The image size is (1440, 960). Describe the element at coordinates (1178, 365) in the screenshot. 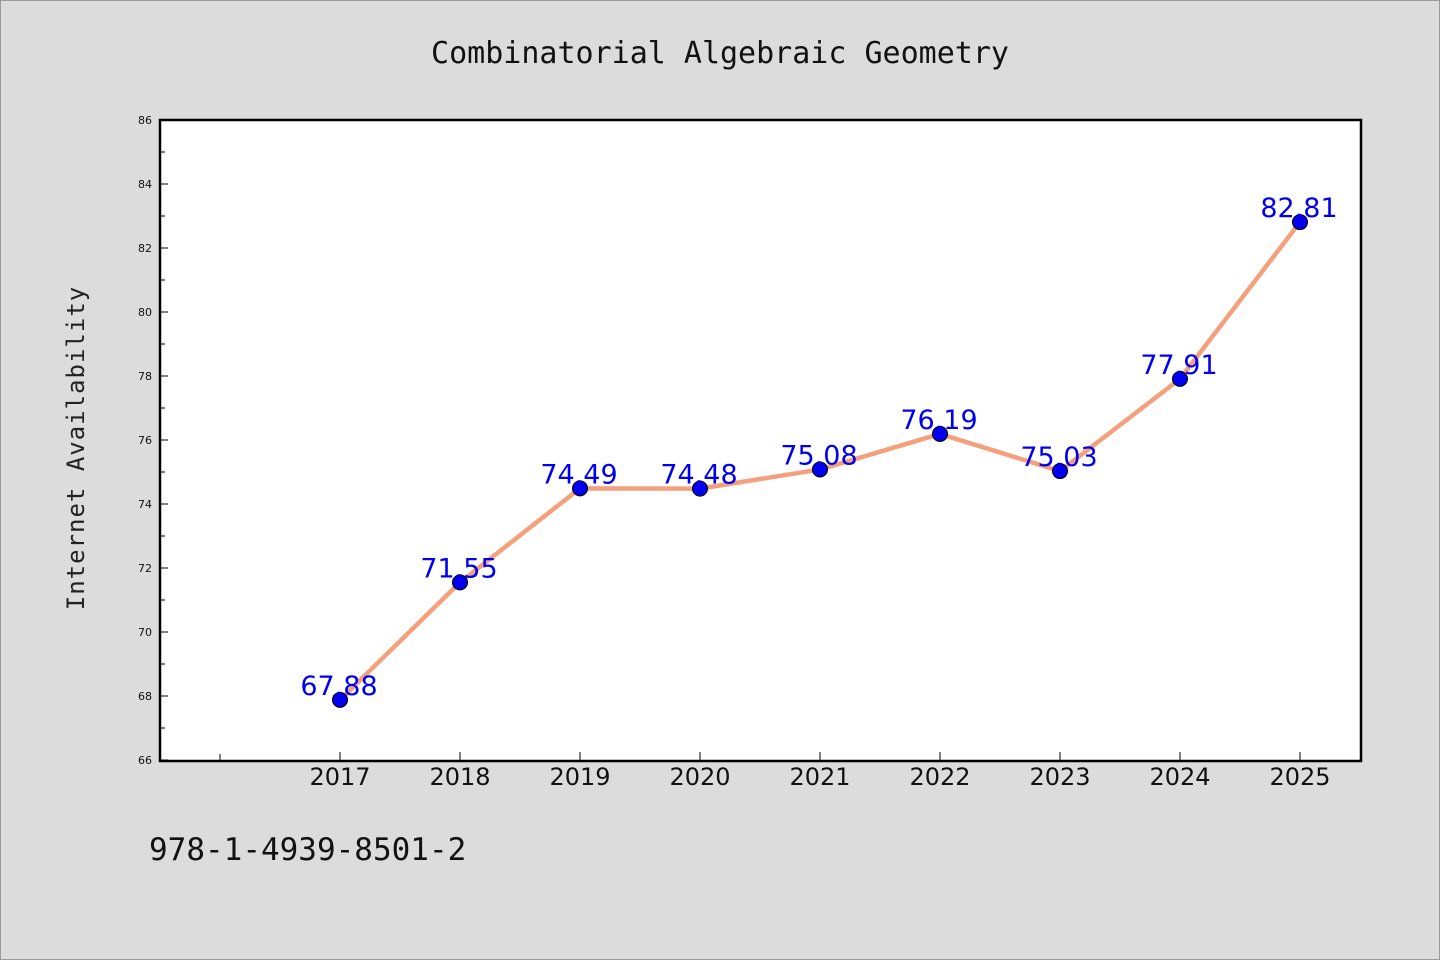

I see `data-label: 77.91` at that location.